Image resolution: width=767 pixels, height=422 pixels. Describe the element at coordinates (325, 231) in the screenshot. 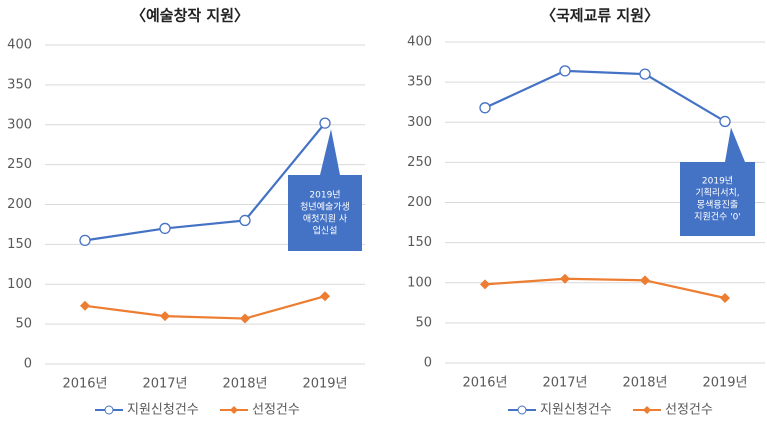

I see `annotation-text: 업신설` at that location.